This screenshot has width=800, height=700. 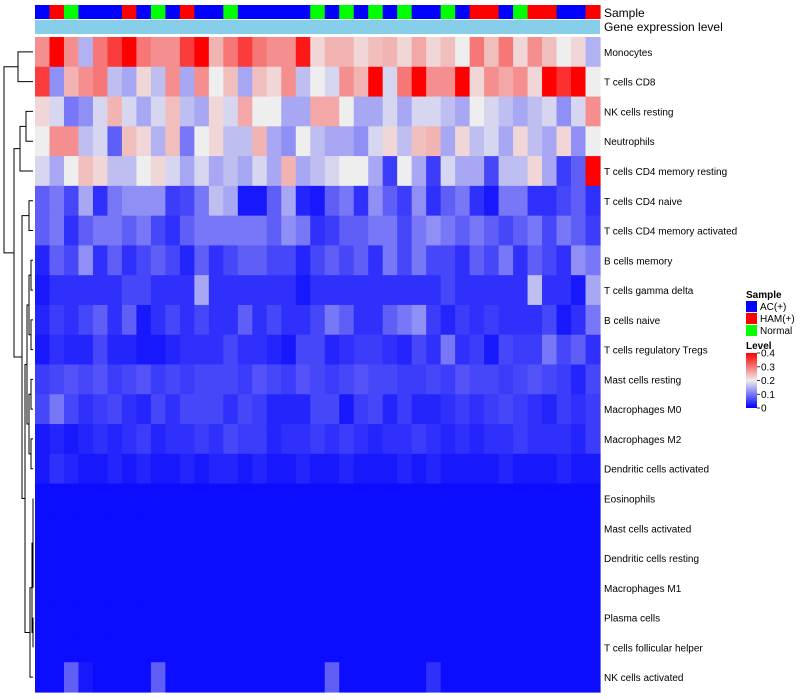 I want to click on sample-legend-title: Sample, so click(x=764, y=295).